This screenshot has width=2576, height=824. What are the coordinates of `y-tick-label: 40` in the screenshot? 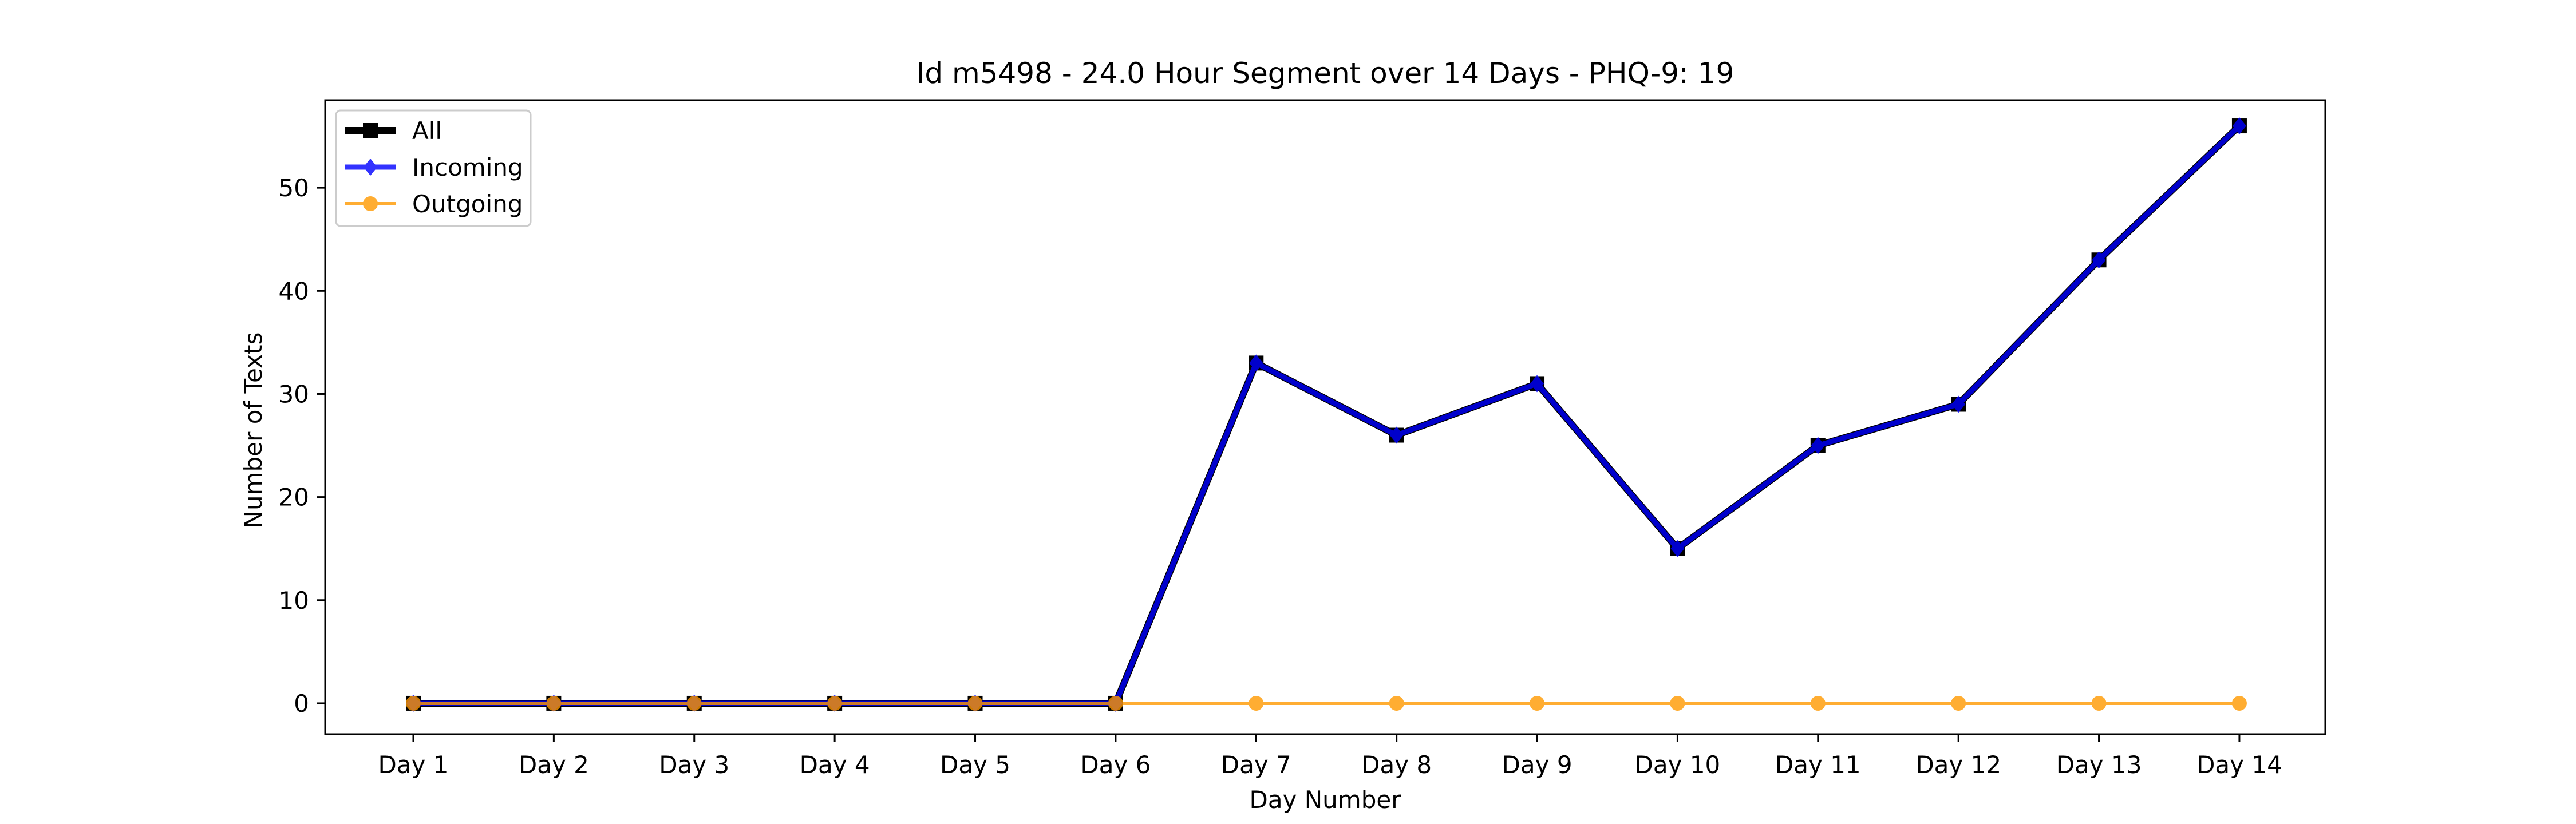 It's located at (294, 291).